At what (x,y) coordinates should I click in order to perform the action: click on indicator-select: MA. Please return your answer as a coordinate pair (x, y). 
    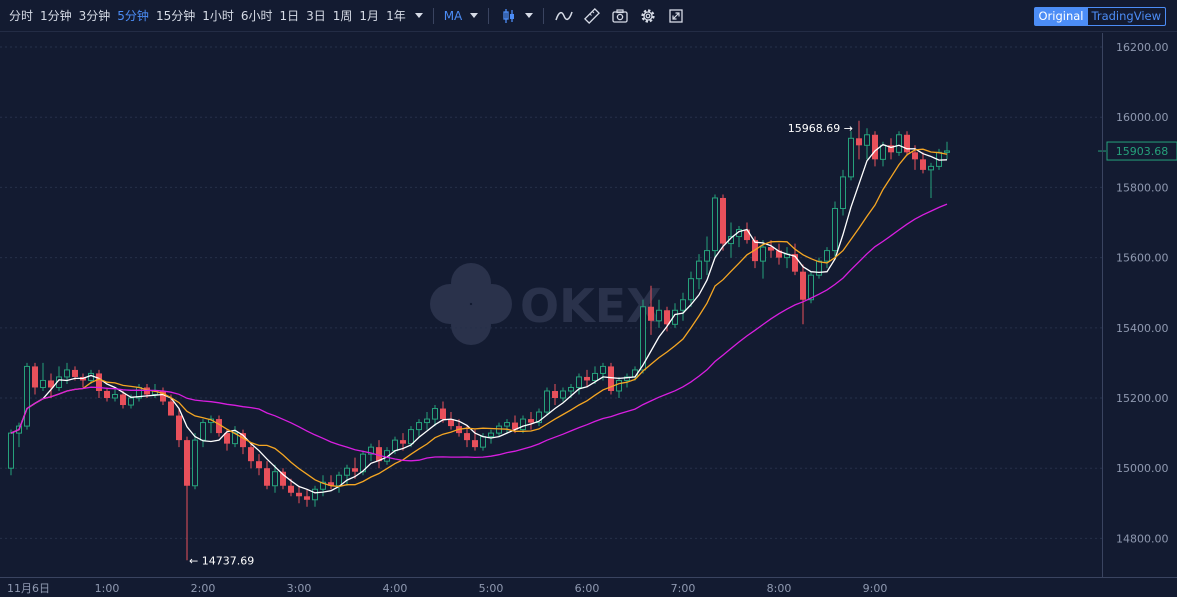
    Looking at the image, I should click on (453, 15).